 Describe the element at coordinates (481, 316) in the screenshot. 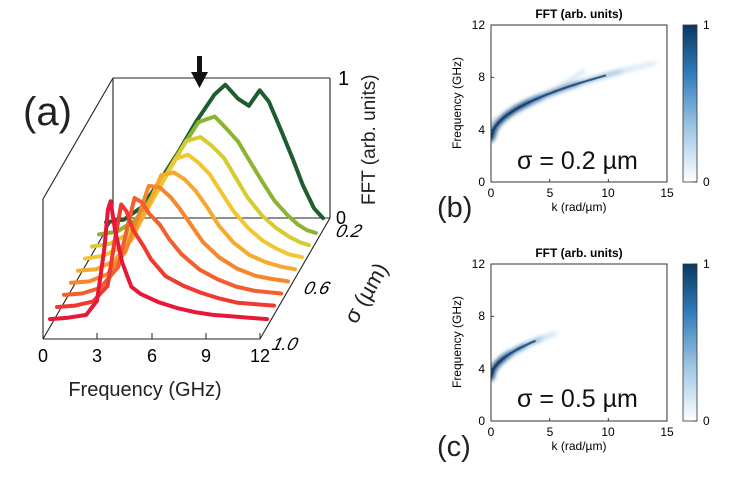

I see `heatmap-c-ytick: 8` at that location.